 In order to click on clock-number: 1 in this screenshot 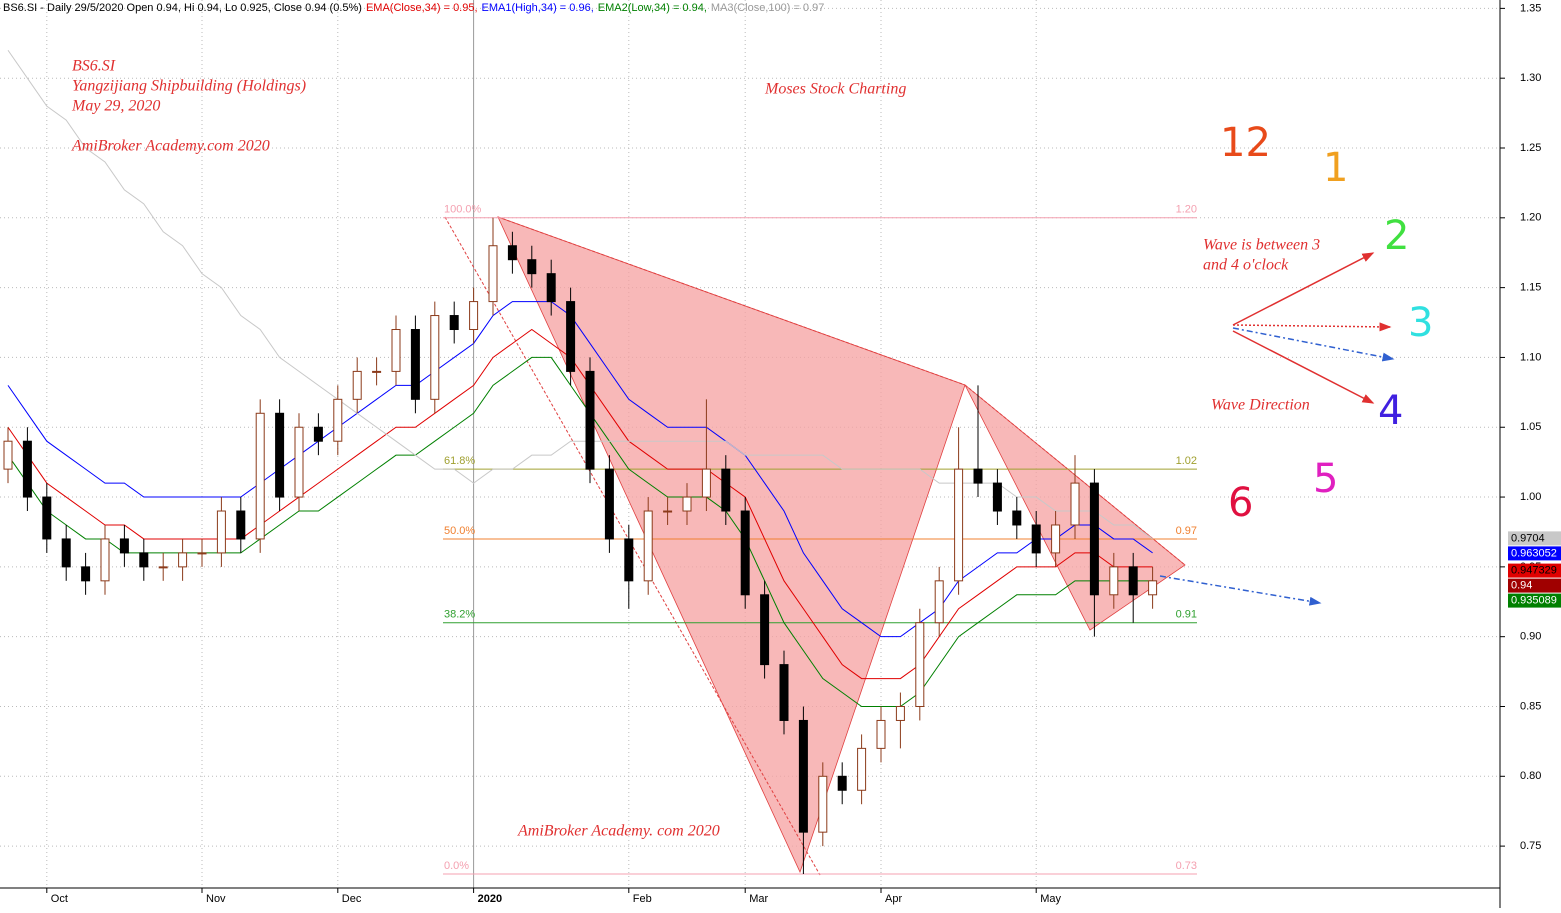, I will do `click(1335, 168)`.